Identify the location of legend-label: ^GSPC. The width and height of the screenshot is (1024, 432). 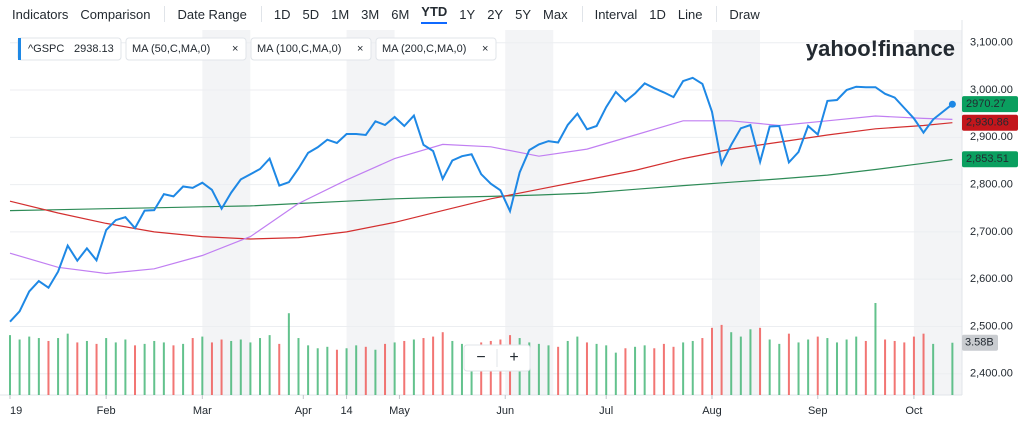
(46, 49).